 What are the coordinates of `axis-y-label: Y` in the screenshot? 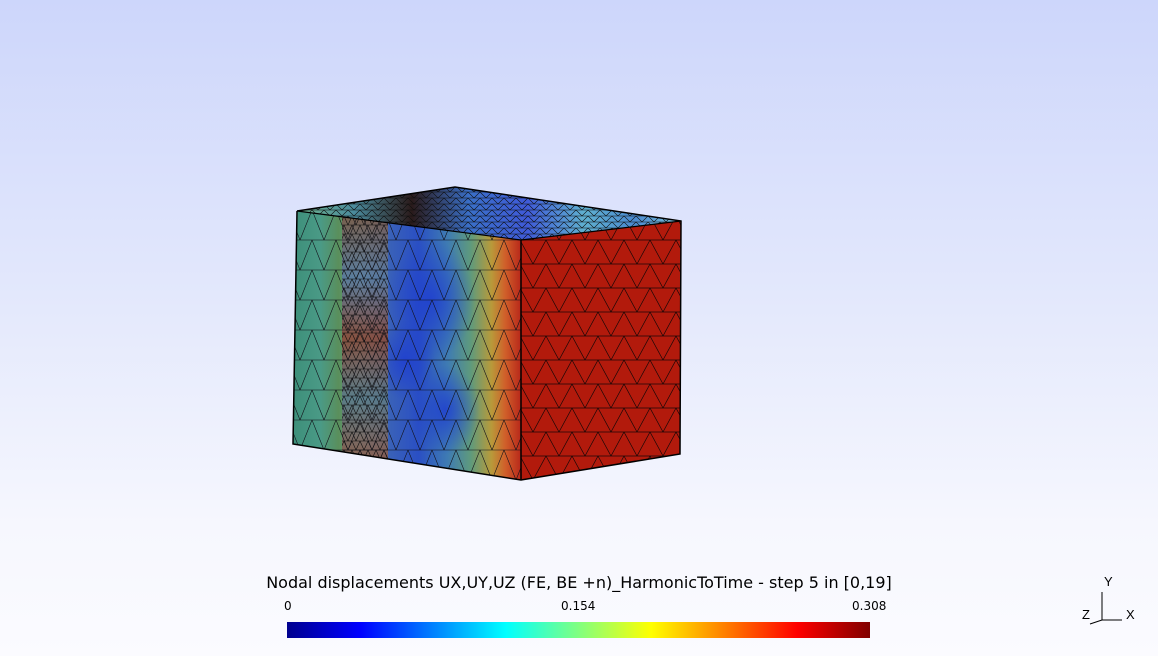 It's located at (1108, 581).